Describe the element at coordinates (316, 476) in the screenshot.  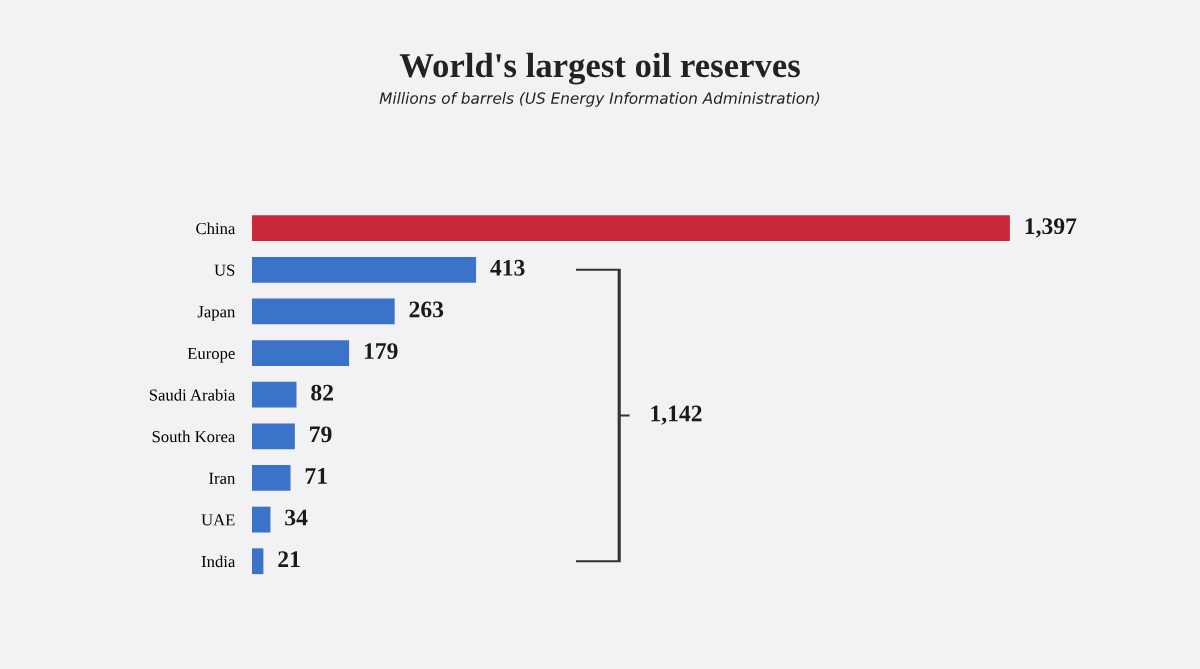
I see `data-label: 71` at that location.